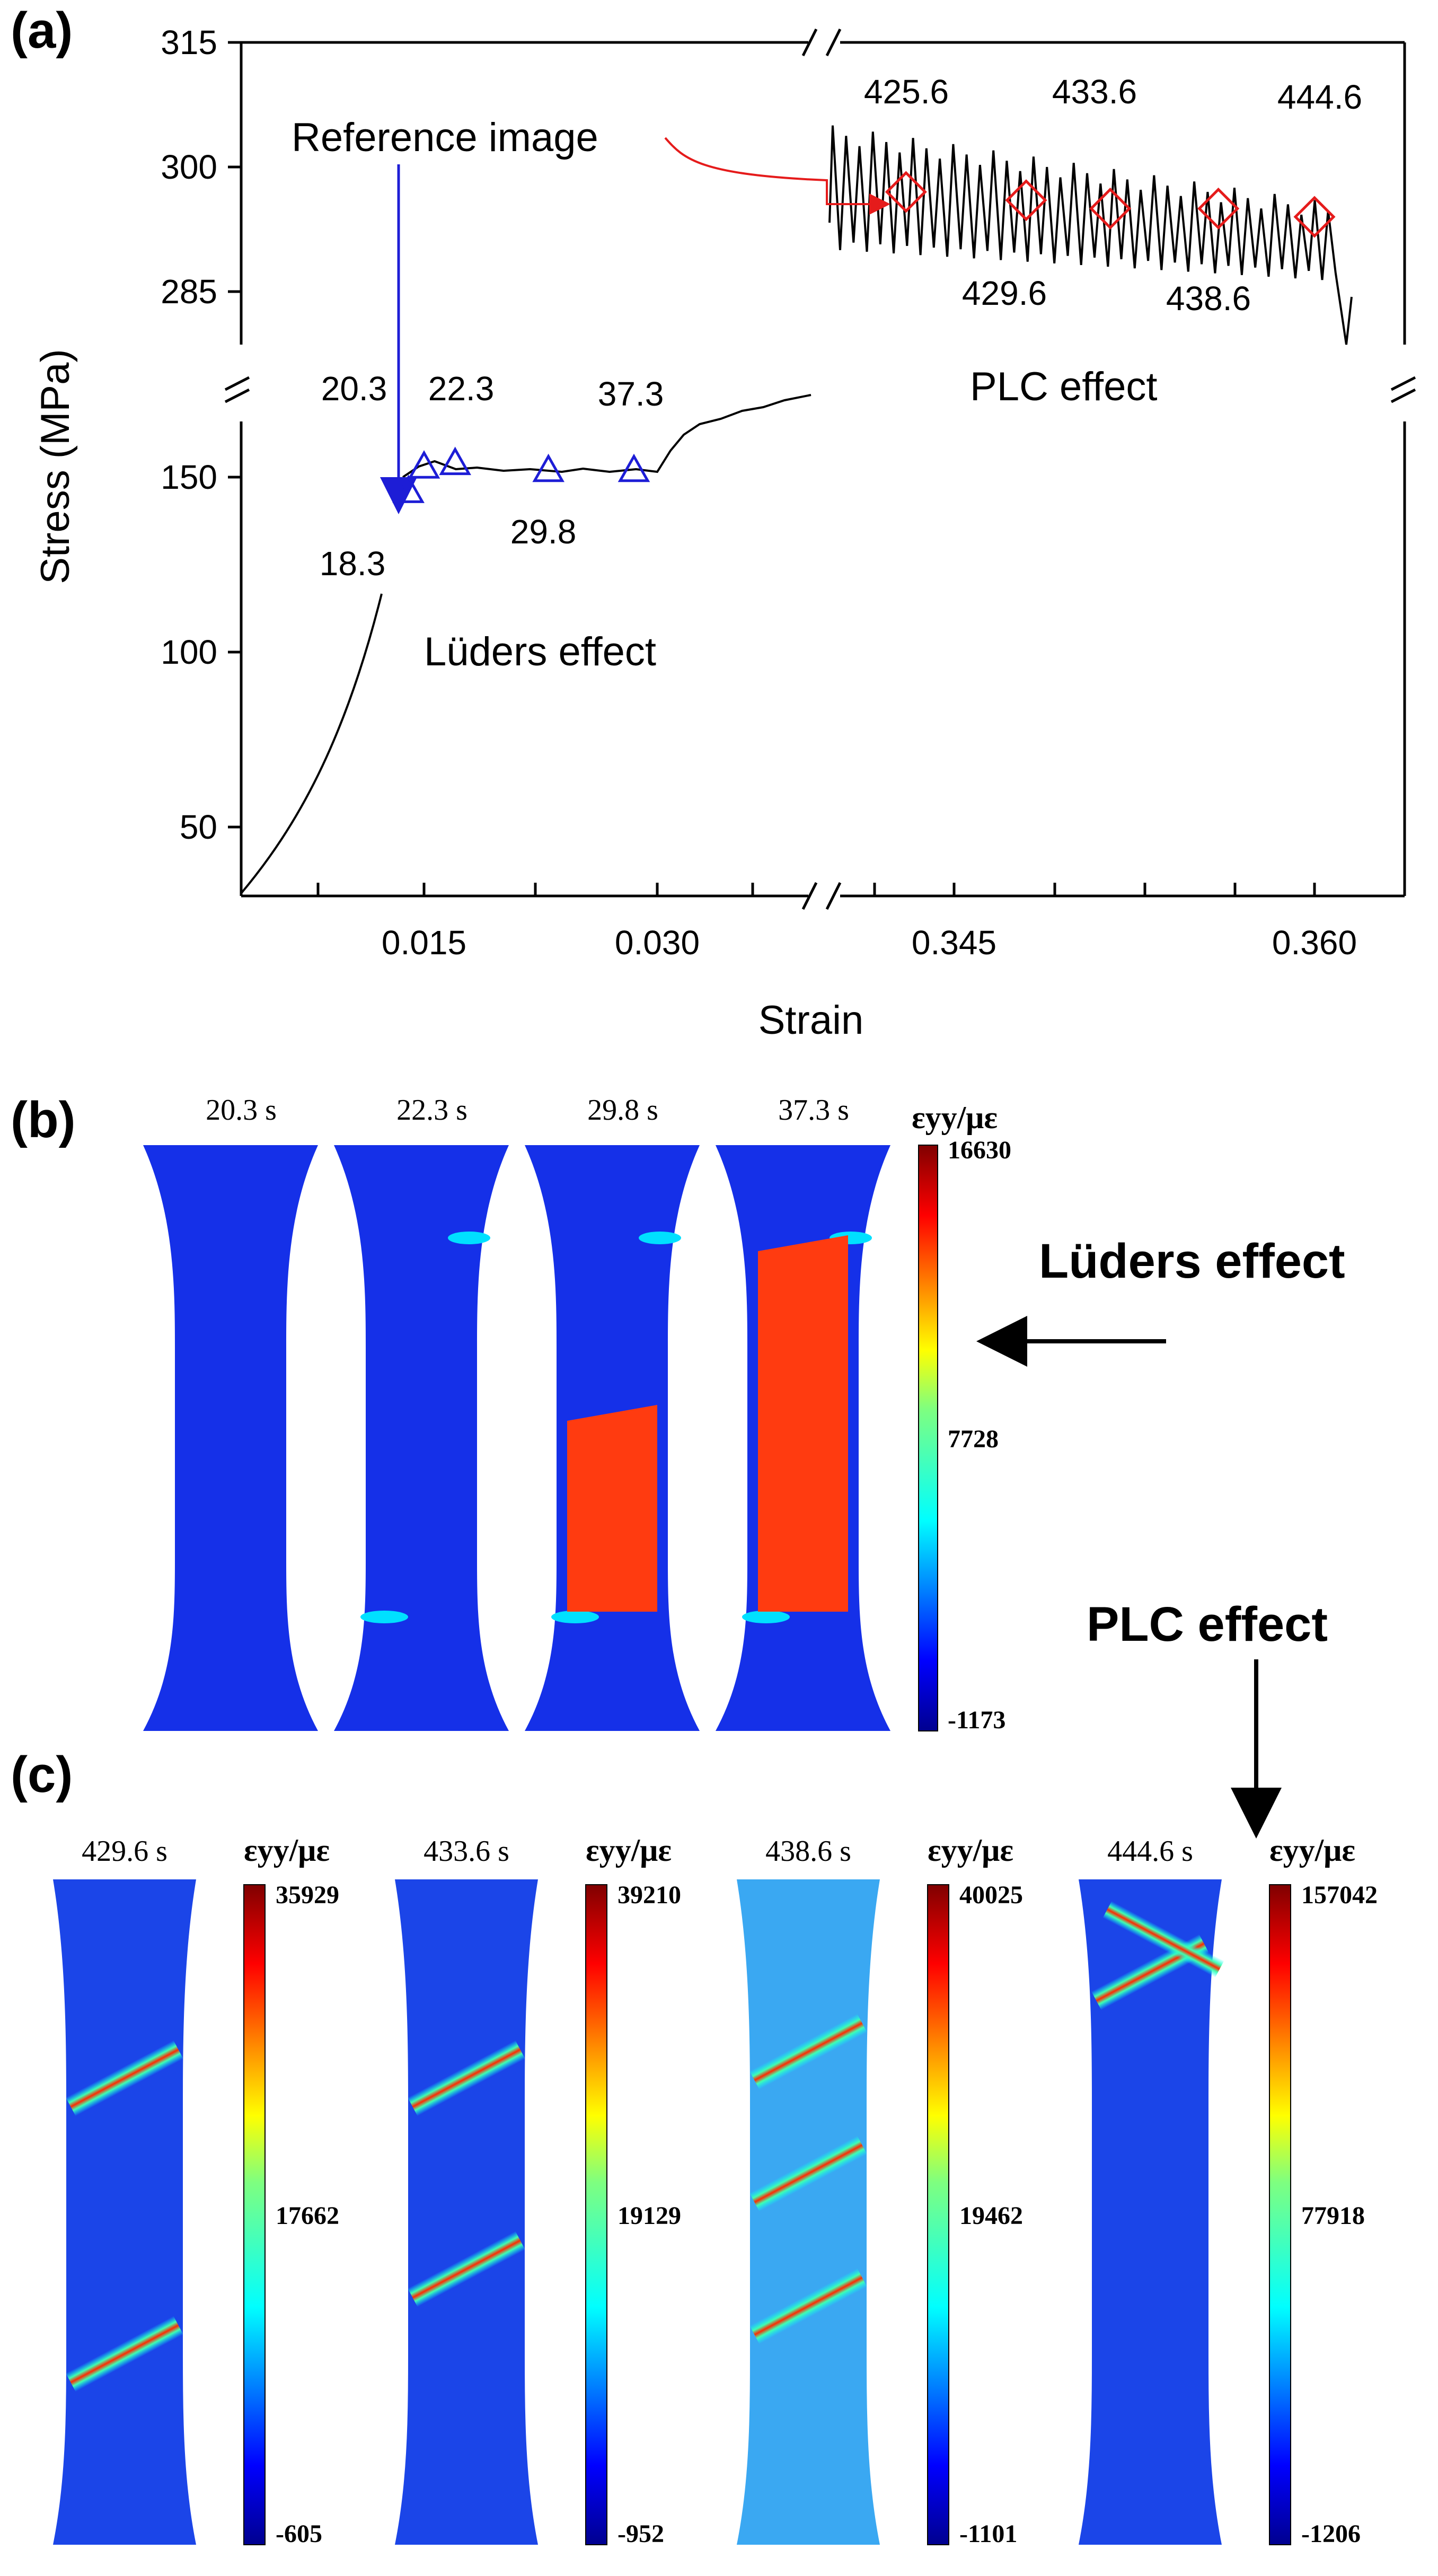 The height and width of the screenshot is (2576, 1438). I want to click on specimen-time: 433.6 s, so click(466, 1851).